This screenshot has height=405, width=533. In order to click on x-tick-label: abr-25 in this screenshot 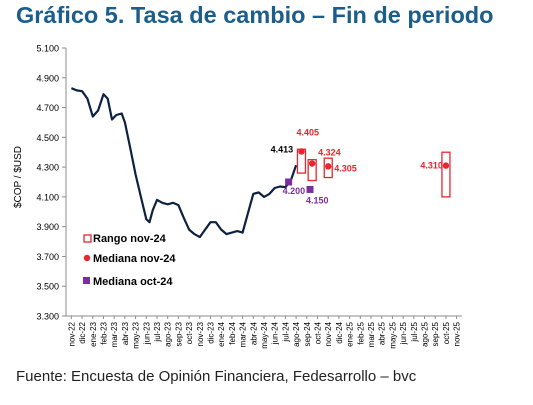, I will do `click(382, 333)`.